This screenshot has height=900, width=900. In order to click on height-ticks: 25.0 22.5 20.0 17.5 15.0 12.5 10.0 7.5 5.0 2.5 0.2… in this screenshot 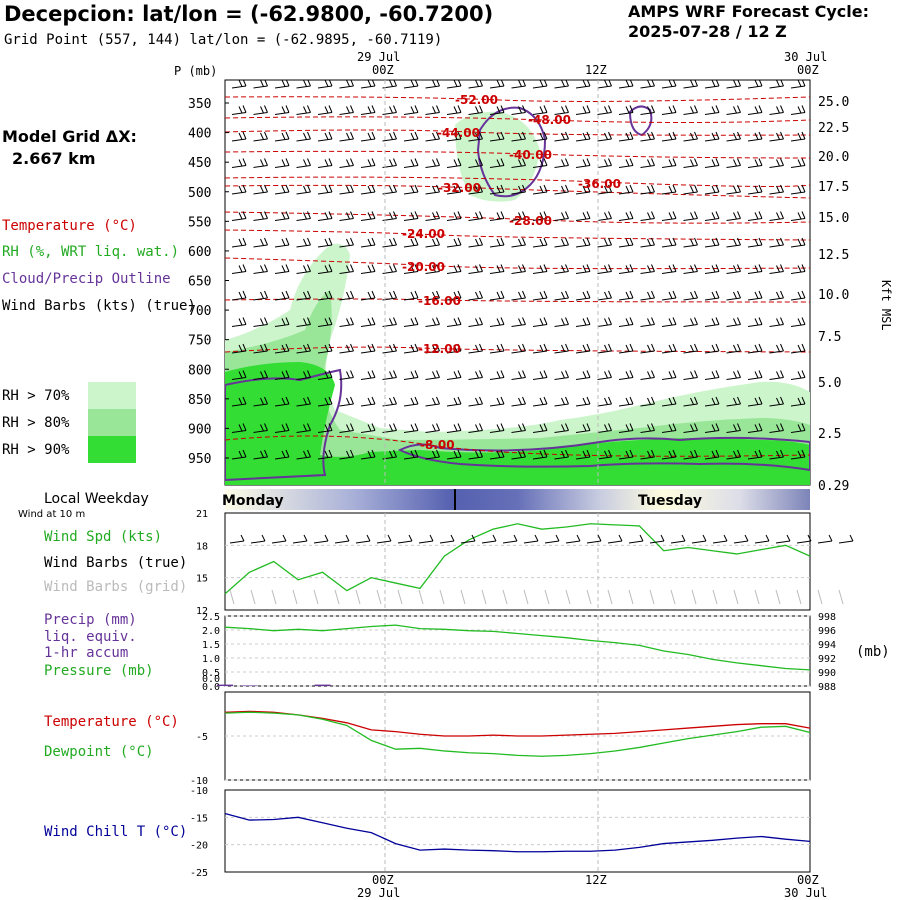, I will do `click(833, 294)`.